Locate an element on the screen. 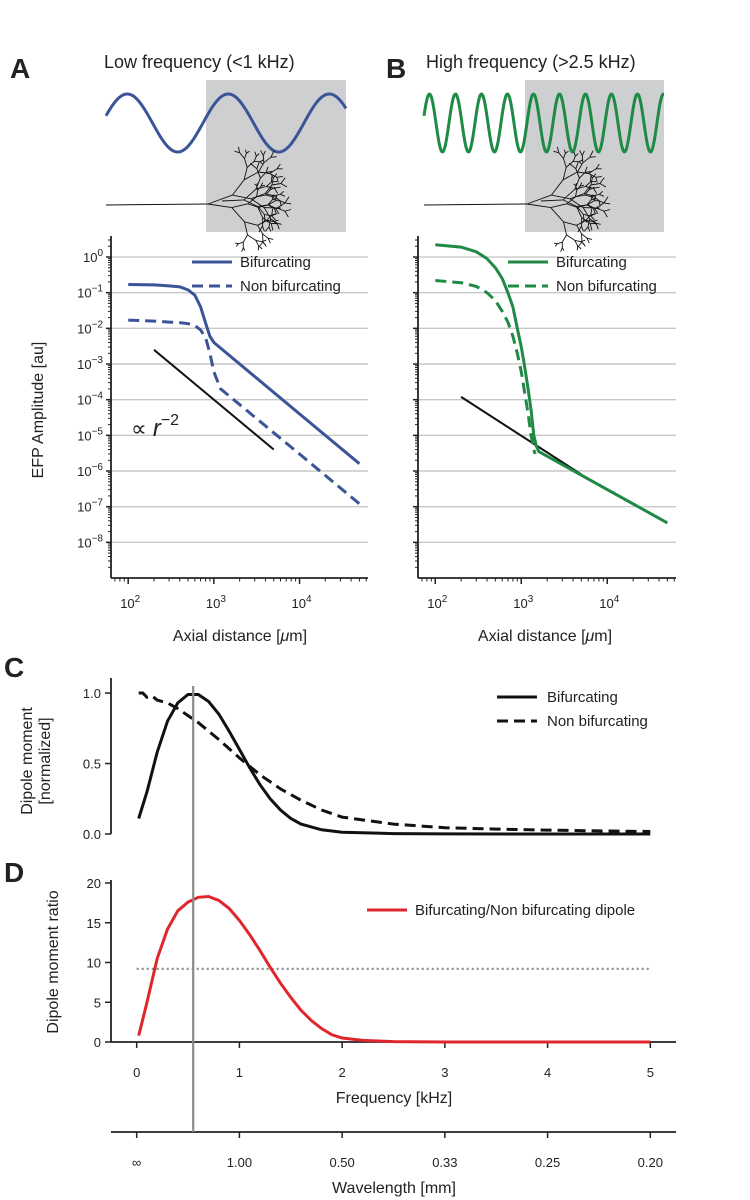 This screenshot has height=1200, width=750. panel-letter-d: D is located at coordinates (14, 872).